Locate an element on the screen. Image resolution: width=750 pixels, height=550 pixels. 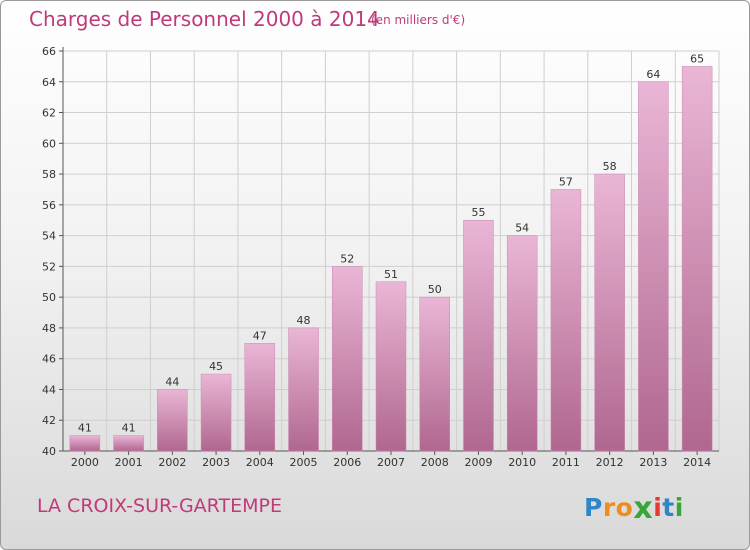
x-tick-label: 2005 is located at coordinates (304, 462).